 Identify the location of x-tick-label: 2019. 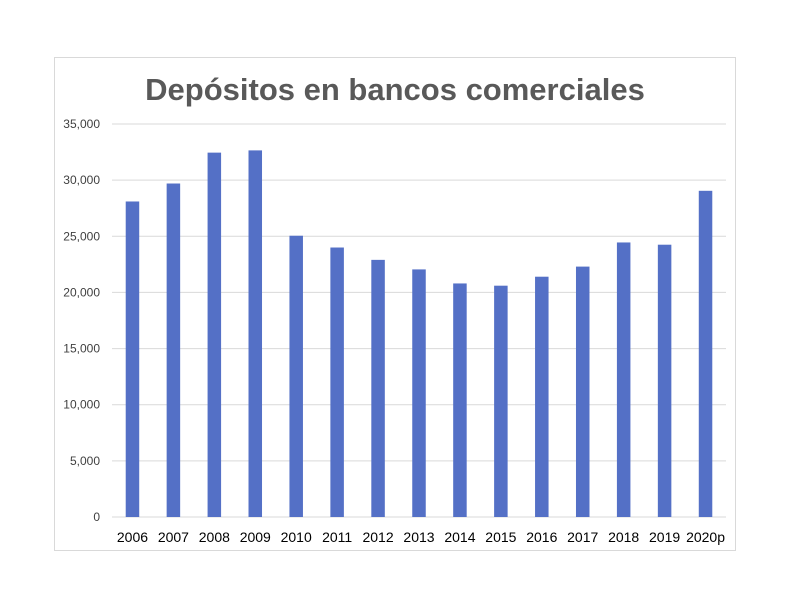
(664, 537).